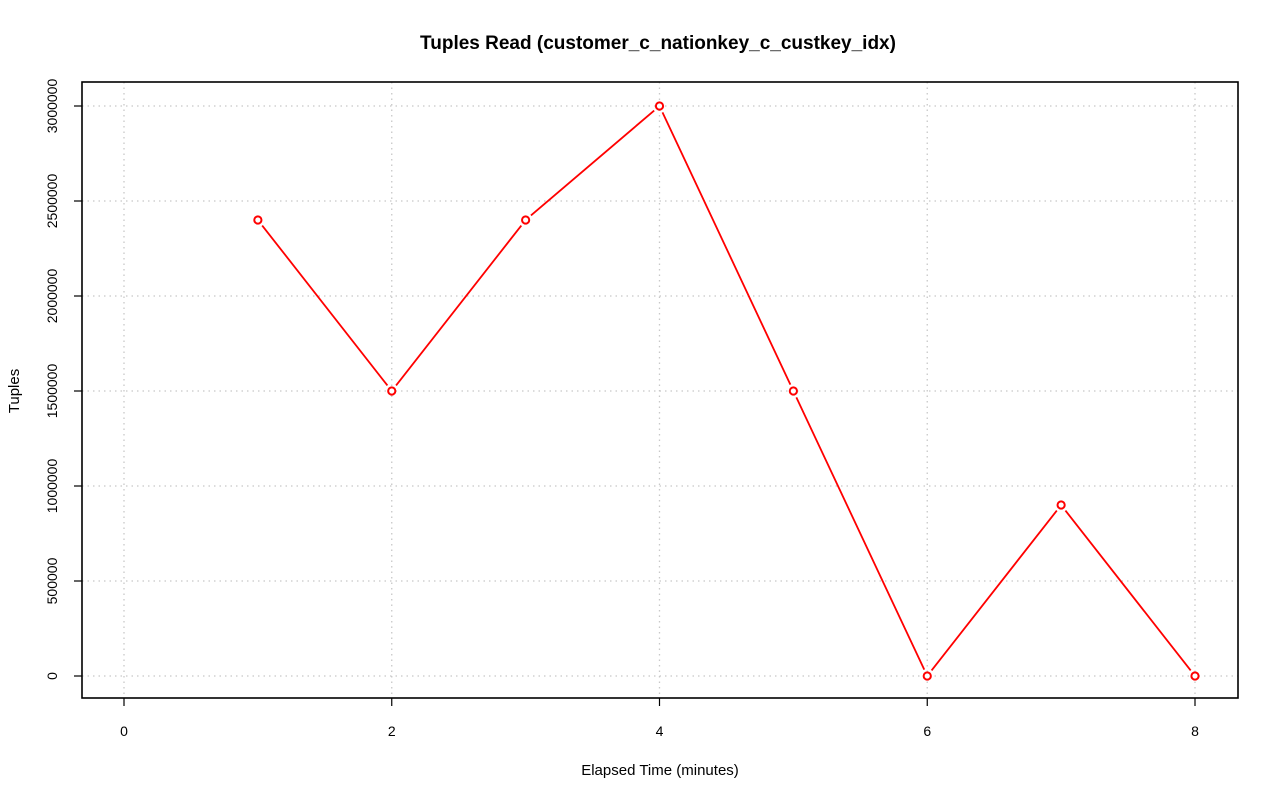 The image size is (1280, 801). I want to click on x-tick-label-1: 2, so click(392, 731).